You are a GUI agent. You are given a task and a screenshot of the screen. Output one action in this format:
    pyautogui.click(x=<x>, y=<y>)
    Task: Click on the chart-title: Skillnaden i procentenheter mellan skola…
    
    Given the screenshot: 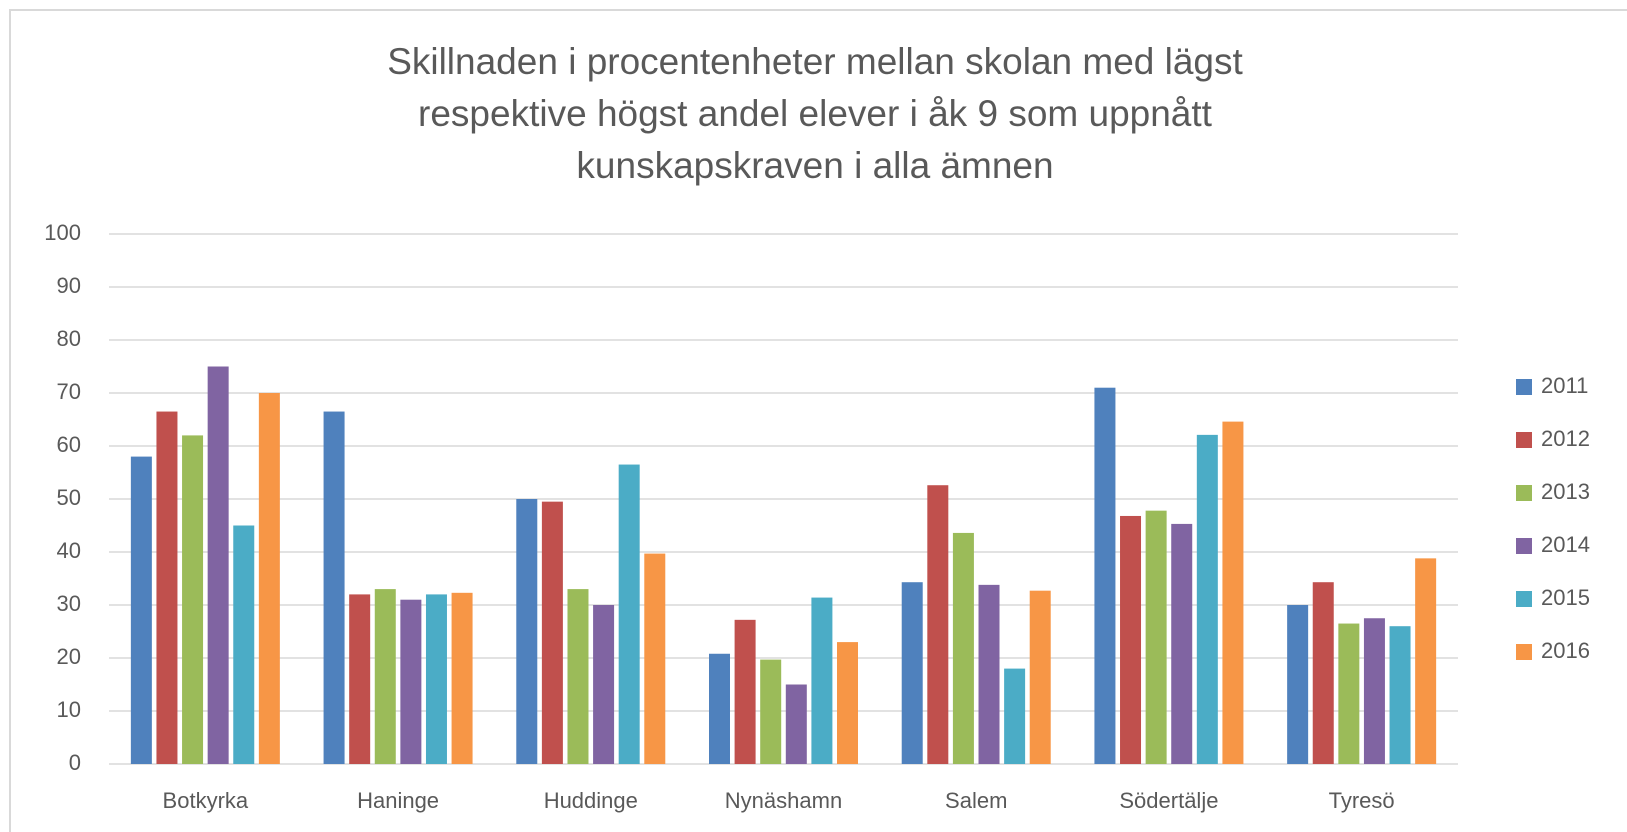 What is the action you would take?
    pyautogui.click(x=815, y=61)
    